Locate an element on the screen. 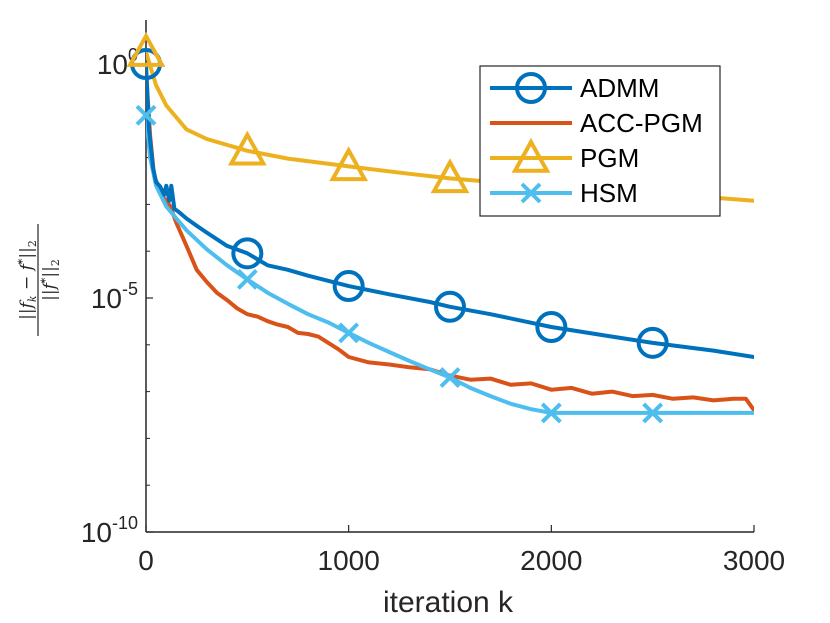 The width and height of the screenshot is (830, 623). ylabel-den-sub: 2 is located at coordinates (55, 262).